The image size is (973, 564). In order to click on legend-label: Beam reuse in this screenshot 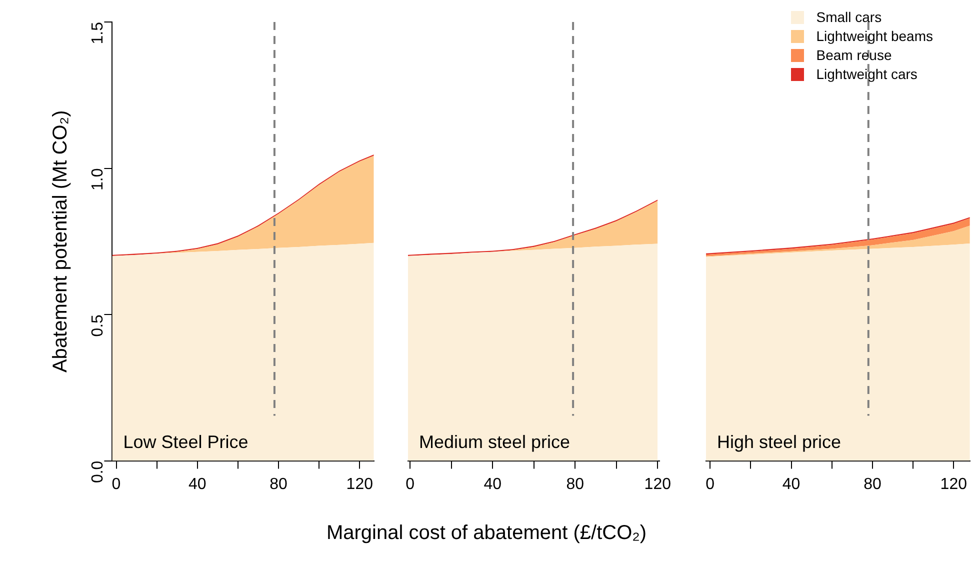, I will do `click(854, 55)`.